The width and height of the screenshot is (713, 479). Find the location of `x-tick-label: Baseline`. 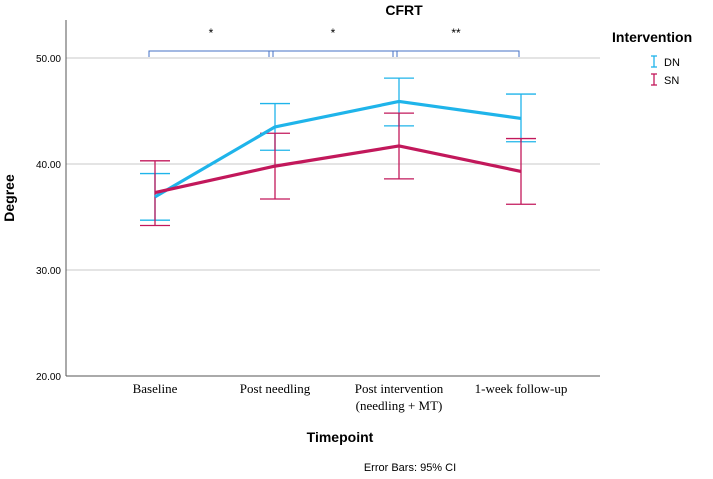

x-tick-label: Baseline is located at coordinates (155, 388).